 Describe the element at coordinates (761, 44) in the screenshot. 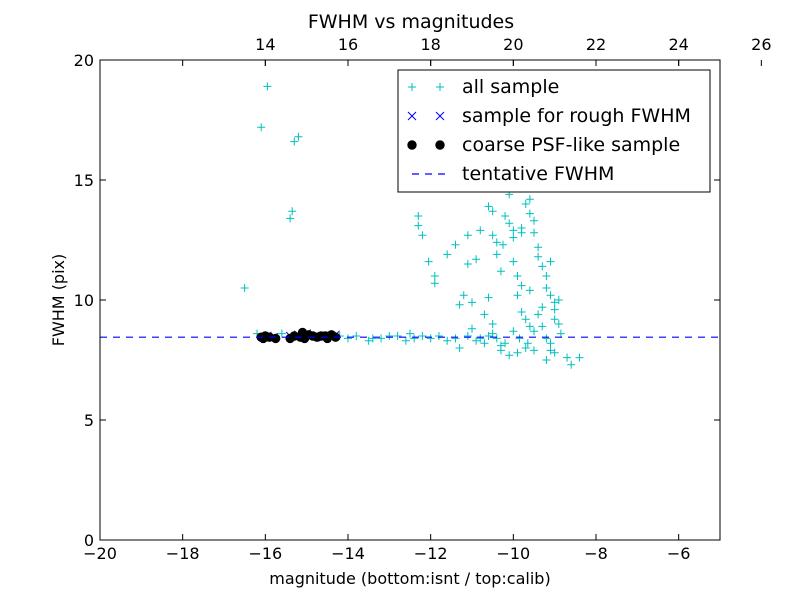

I see `top-tick-label: 26` at that location.